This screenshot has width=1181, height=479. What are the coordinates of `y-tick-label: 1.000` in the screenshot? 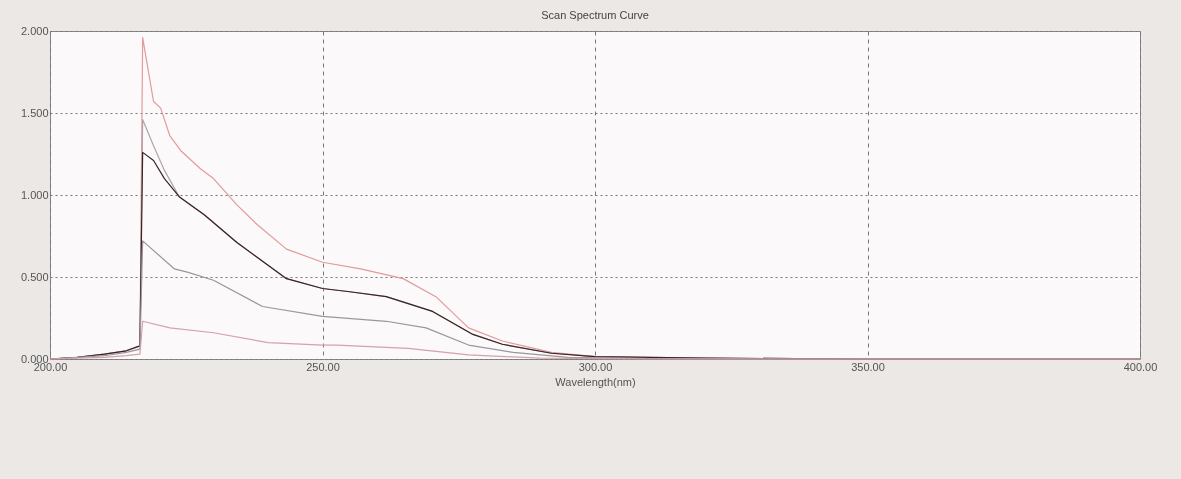 It's located at (34, 194).